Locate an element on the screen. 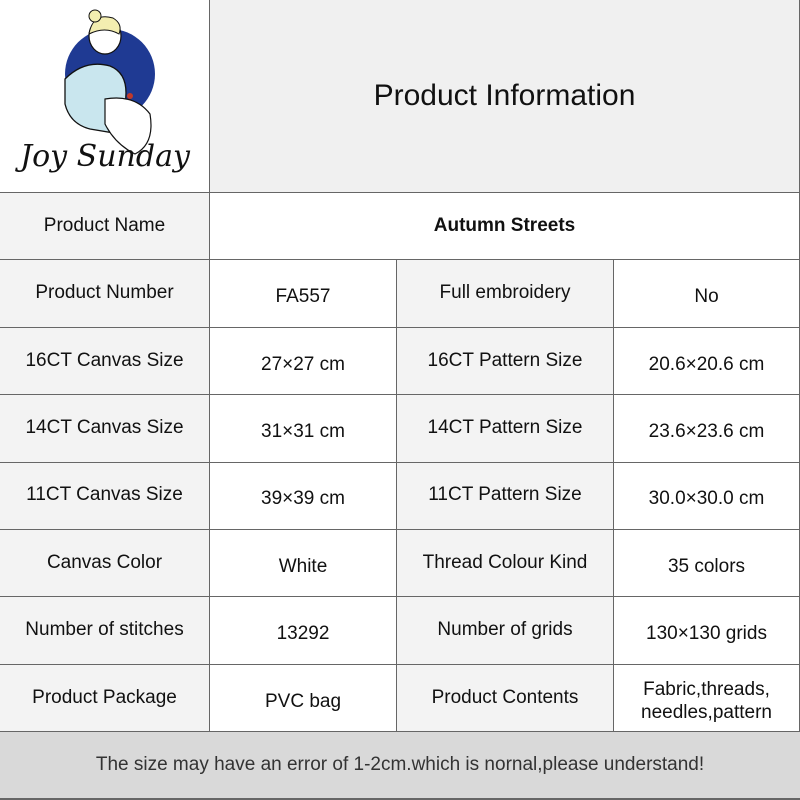  brand-logo: Joy Sunday is located at coordinates (105, 96).